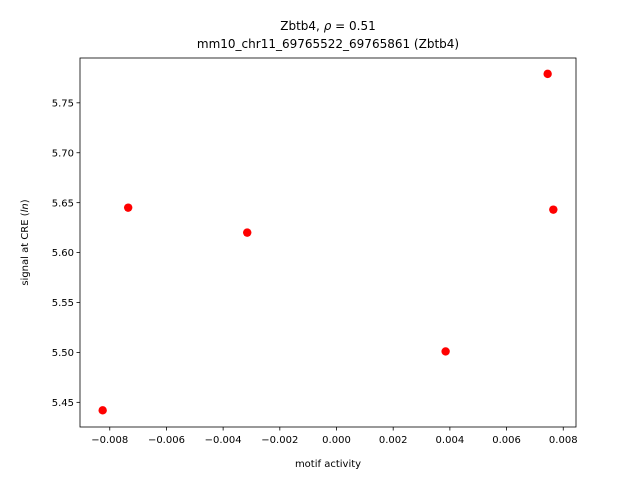 The width and height of the screenshot is (640, 485). I want to click on x-tick-label: 0.006, so click(506, 440).